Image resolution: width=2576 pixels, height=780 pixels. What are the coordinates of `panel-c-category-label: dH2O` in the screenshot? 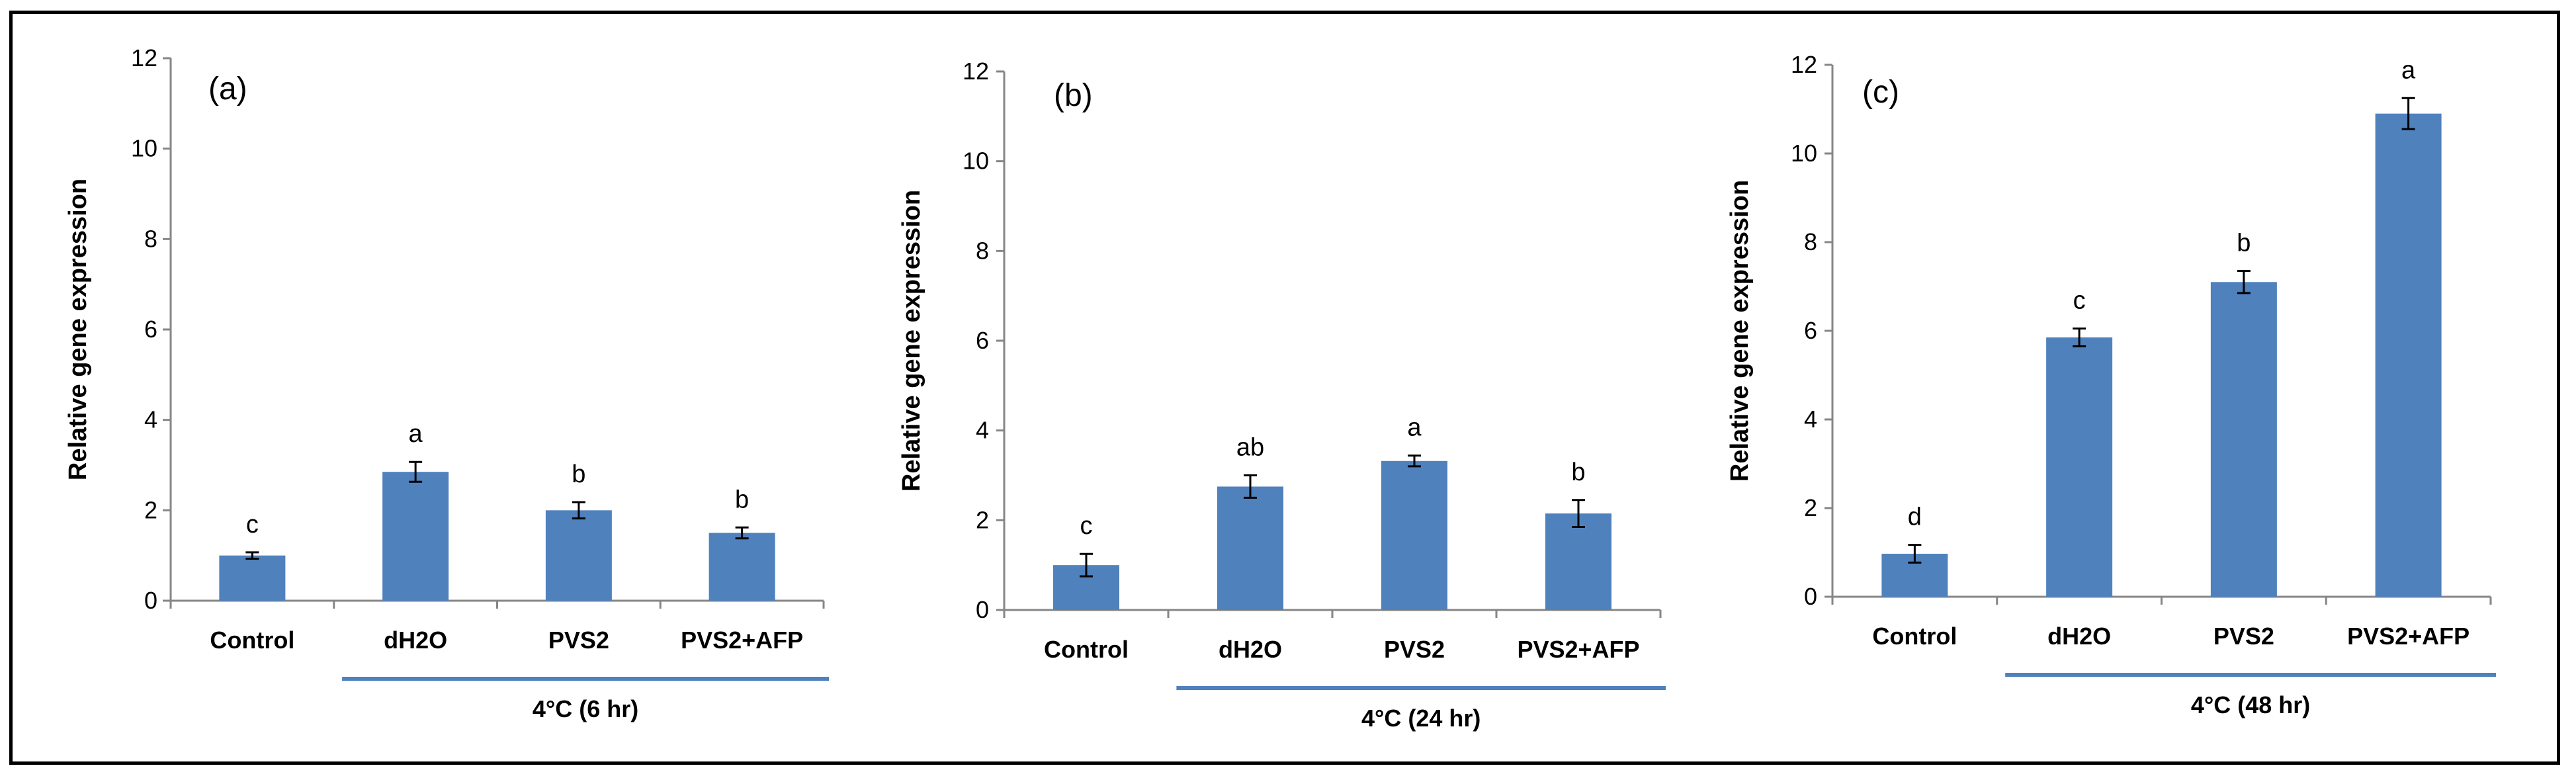 It's located at (2079, 636).